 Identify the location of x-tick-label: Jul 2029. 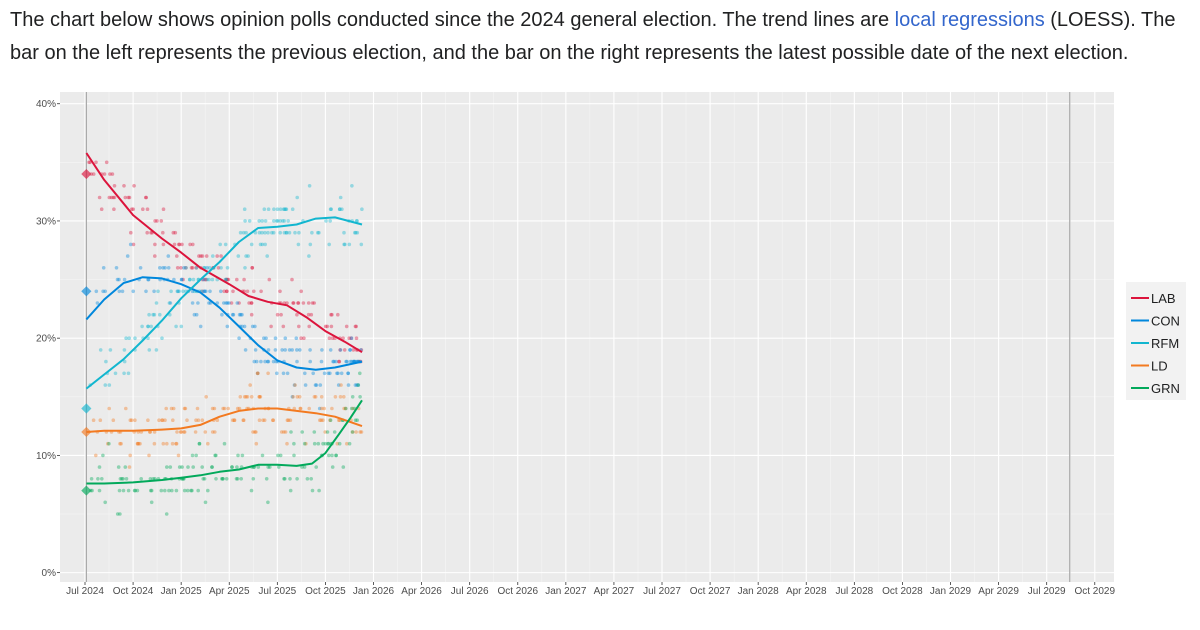
(1047, 591).